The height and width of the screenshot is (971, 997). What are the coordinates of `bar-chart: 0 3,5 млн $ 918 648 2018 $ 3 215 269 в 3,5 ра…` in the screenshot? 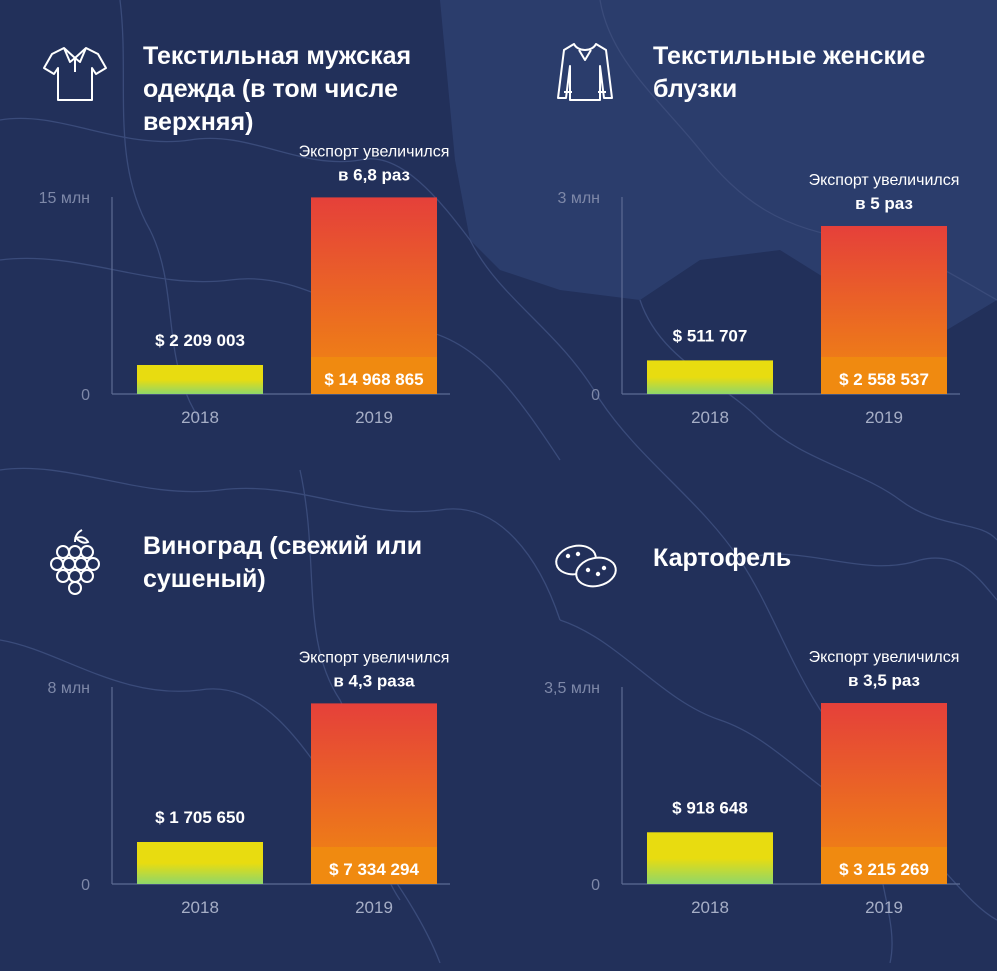 It's located at (752, 783).